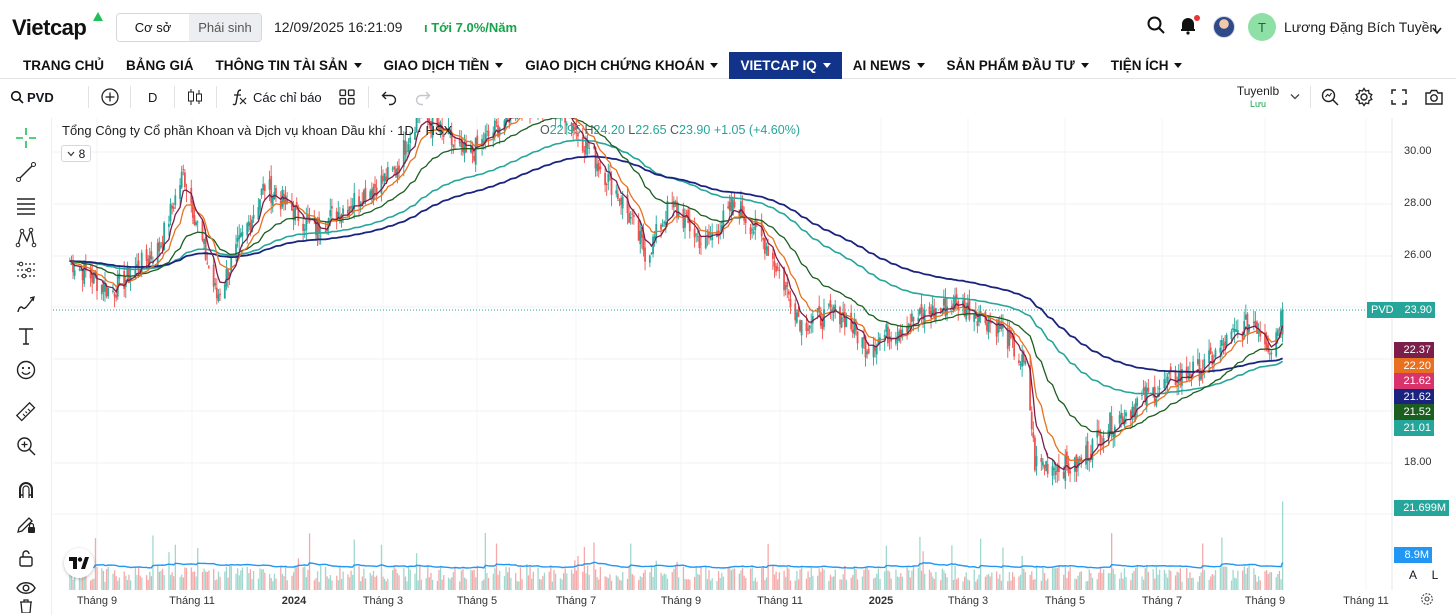 The image size is (1456, 615). I want to click on layout-dropdown, so click(1295, 97).